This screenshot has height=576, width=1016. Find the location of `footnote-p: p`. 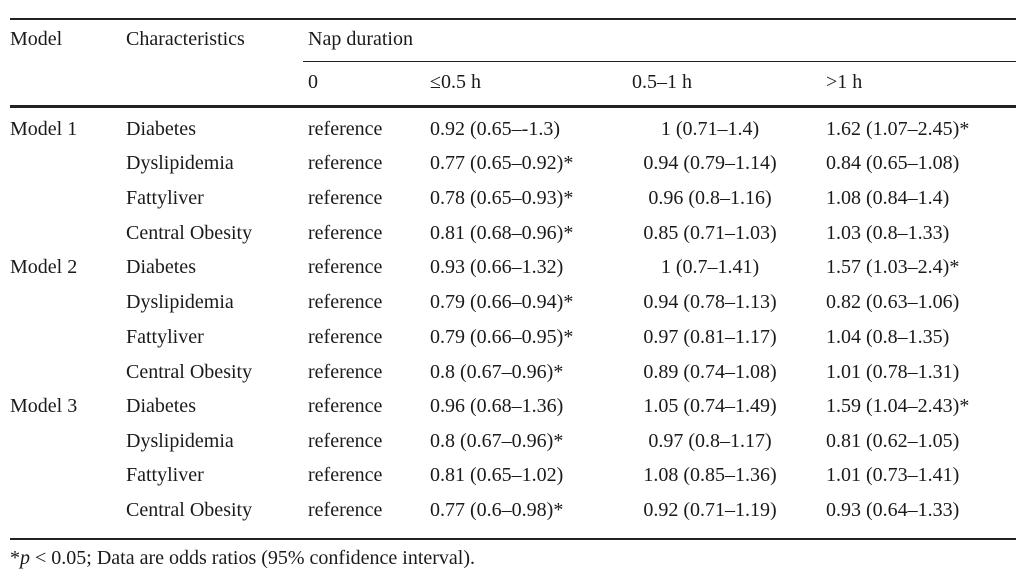

footnote-p: p is located at coordinates (25, 558).